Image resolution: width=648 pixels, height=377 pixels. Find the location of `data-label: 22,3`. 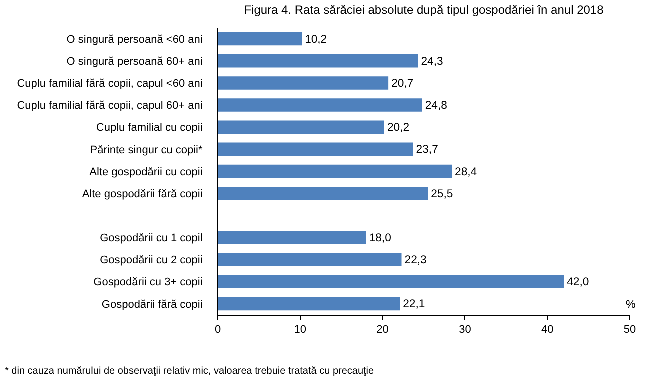

data-label: 22,3 is located at coordinates (415, 260).